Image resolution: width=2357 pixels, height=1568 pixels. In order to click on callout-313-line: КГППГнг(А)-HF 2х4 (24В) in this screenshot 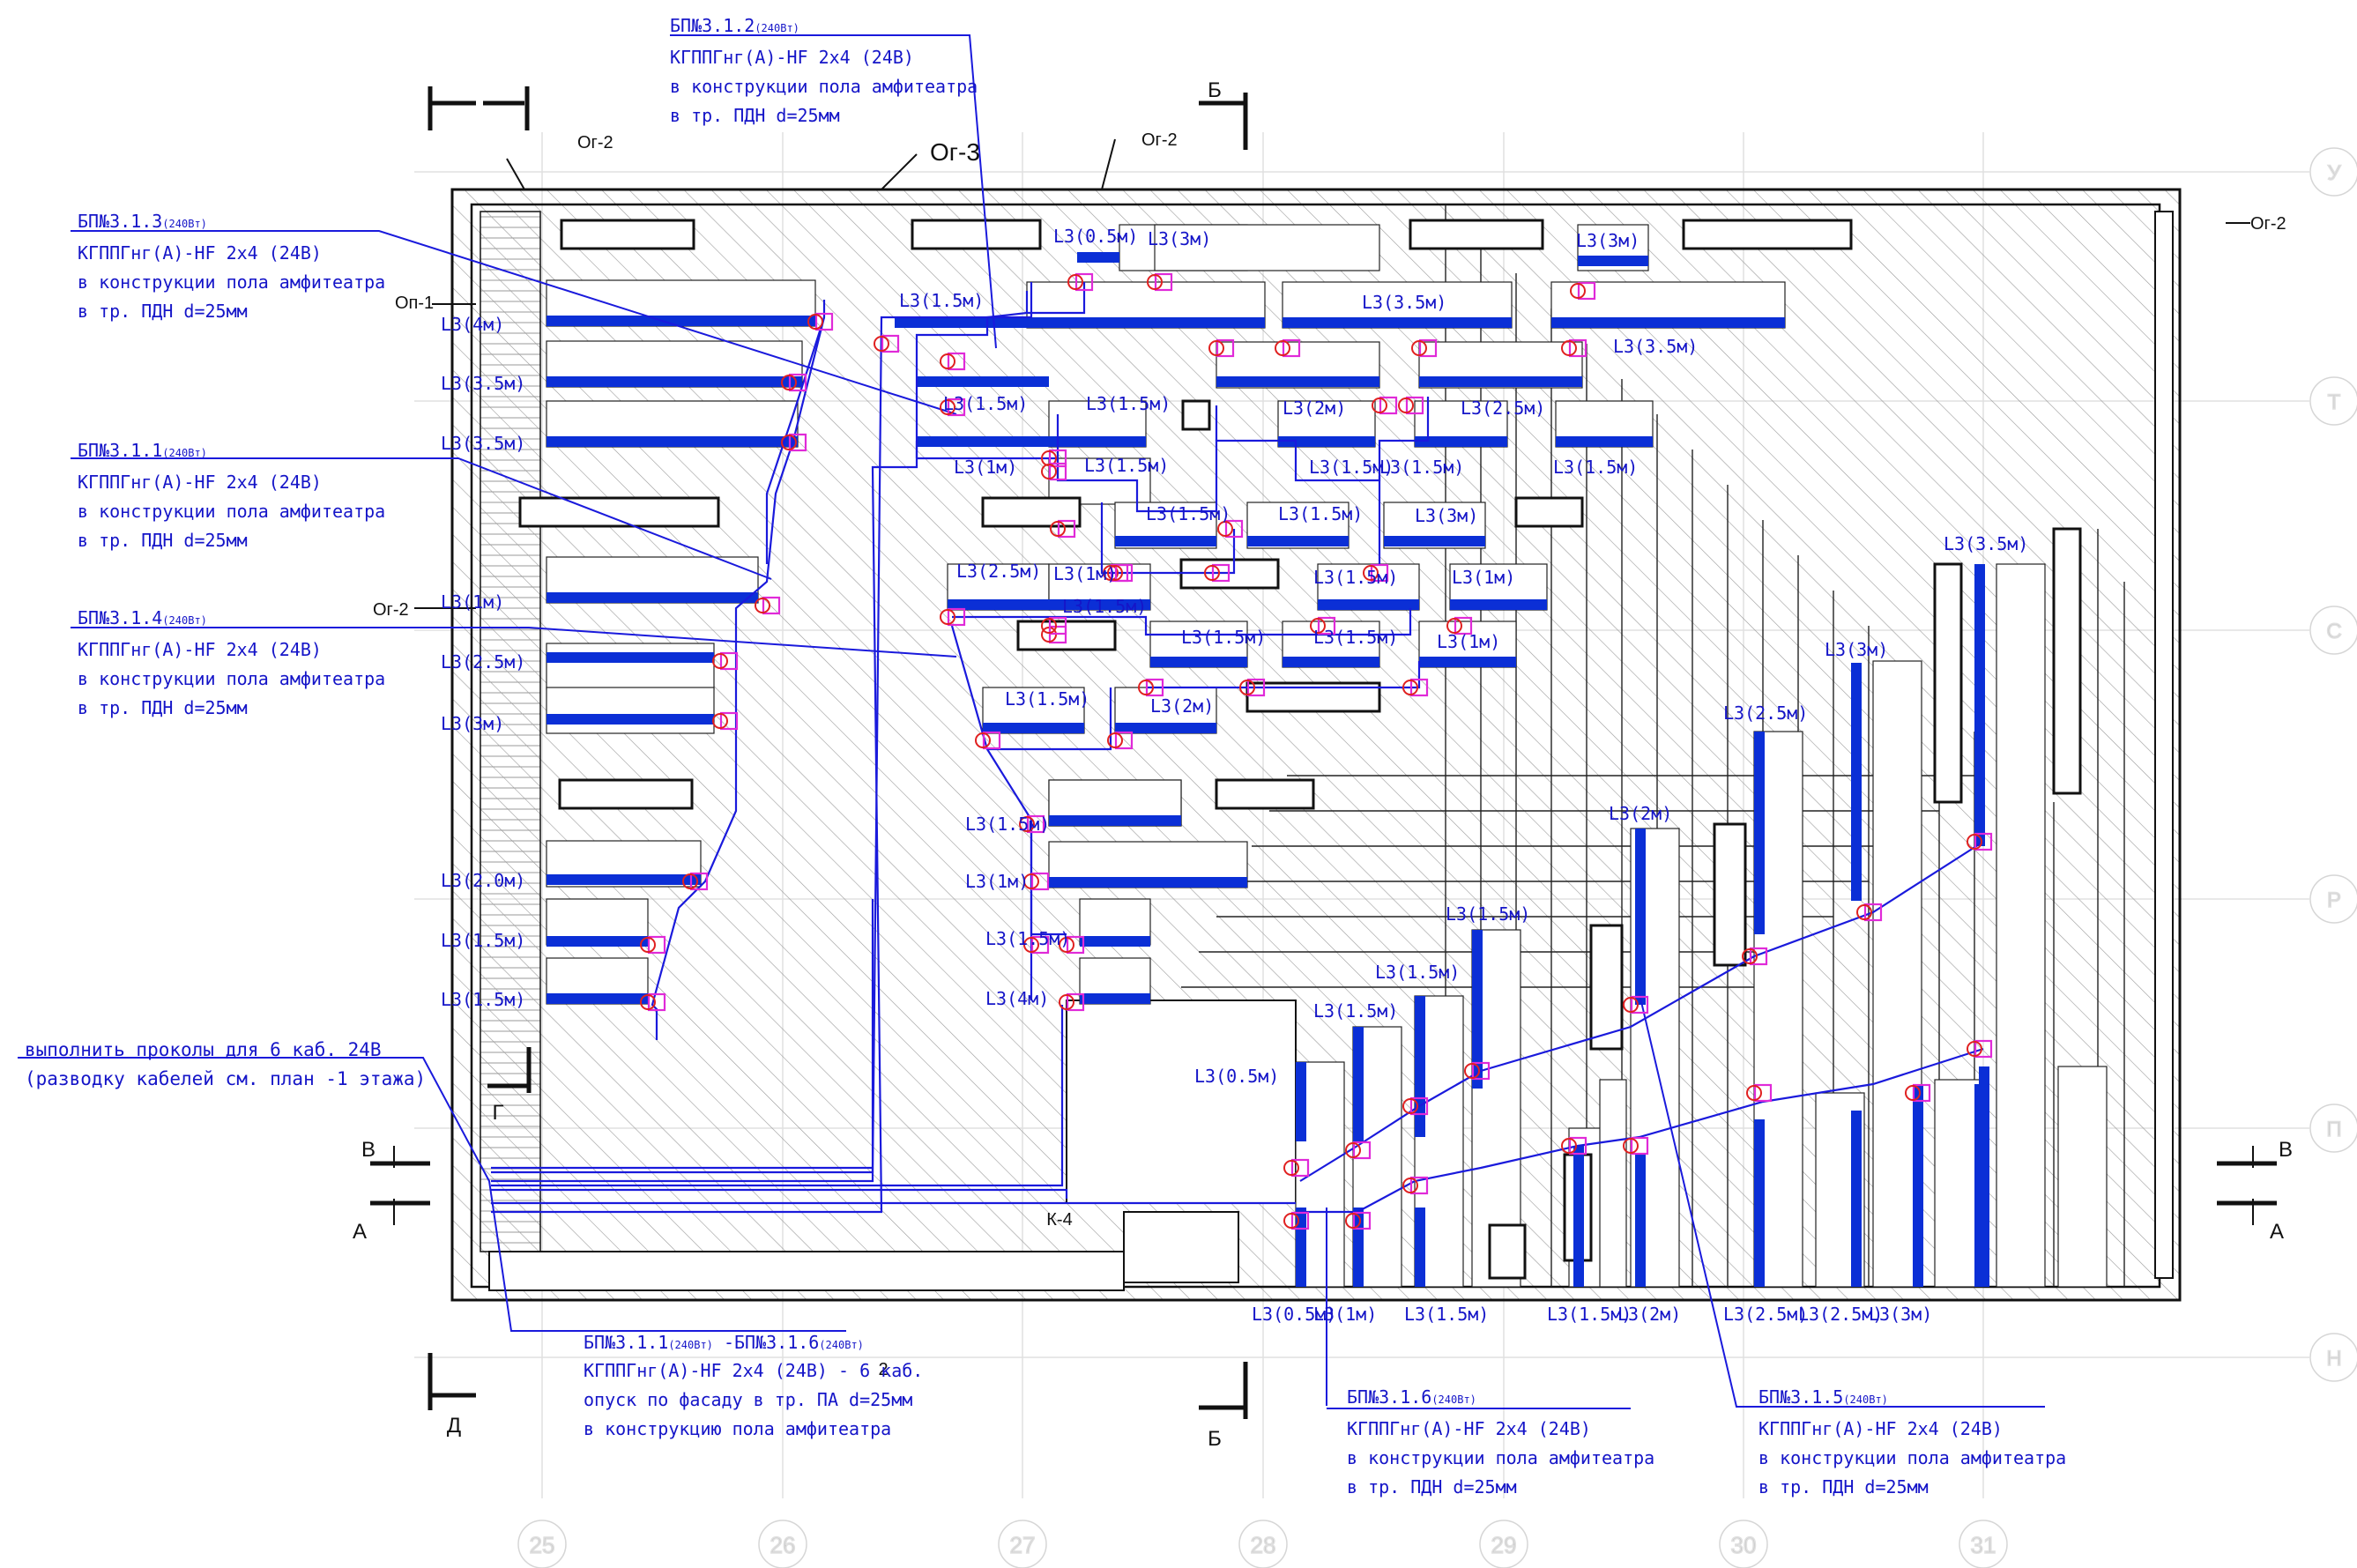, I will do `click(200, 253)`.